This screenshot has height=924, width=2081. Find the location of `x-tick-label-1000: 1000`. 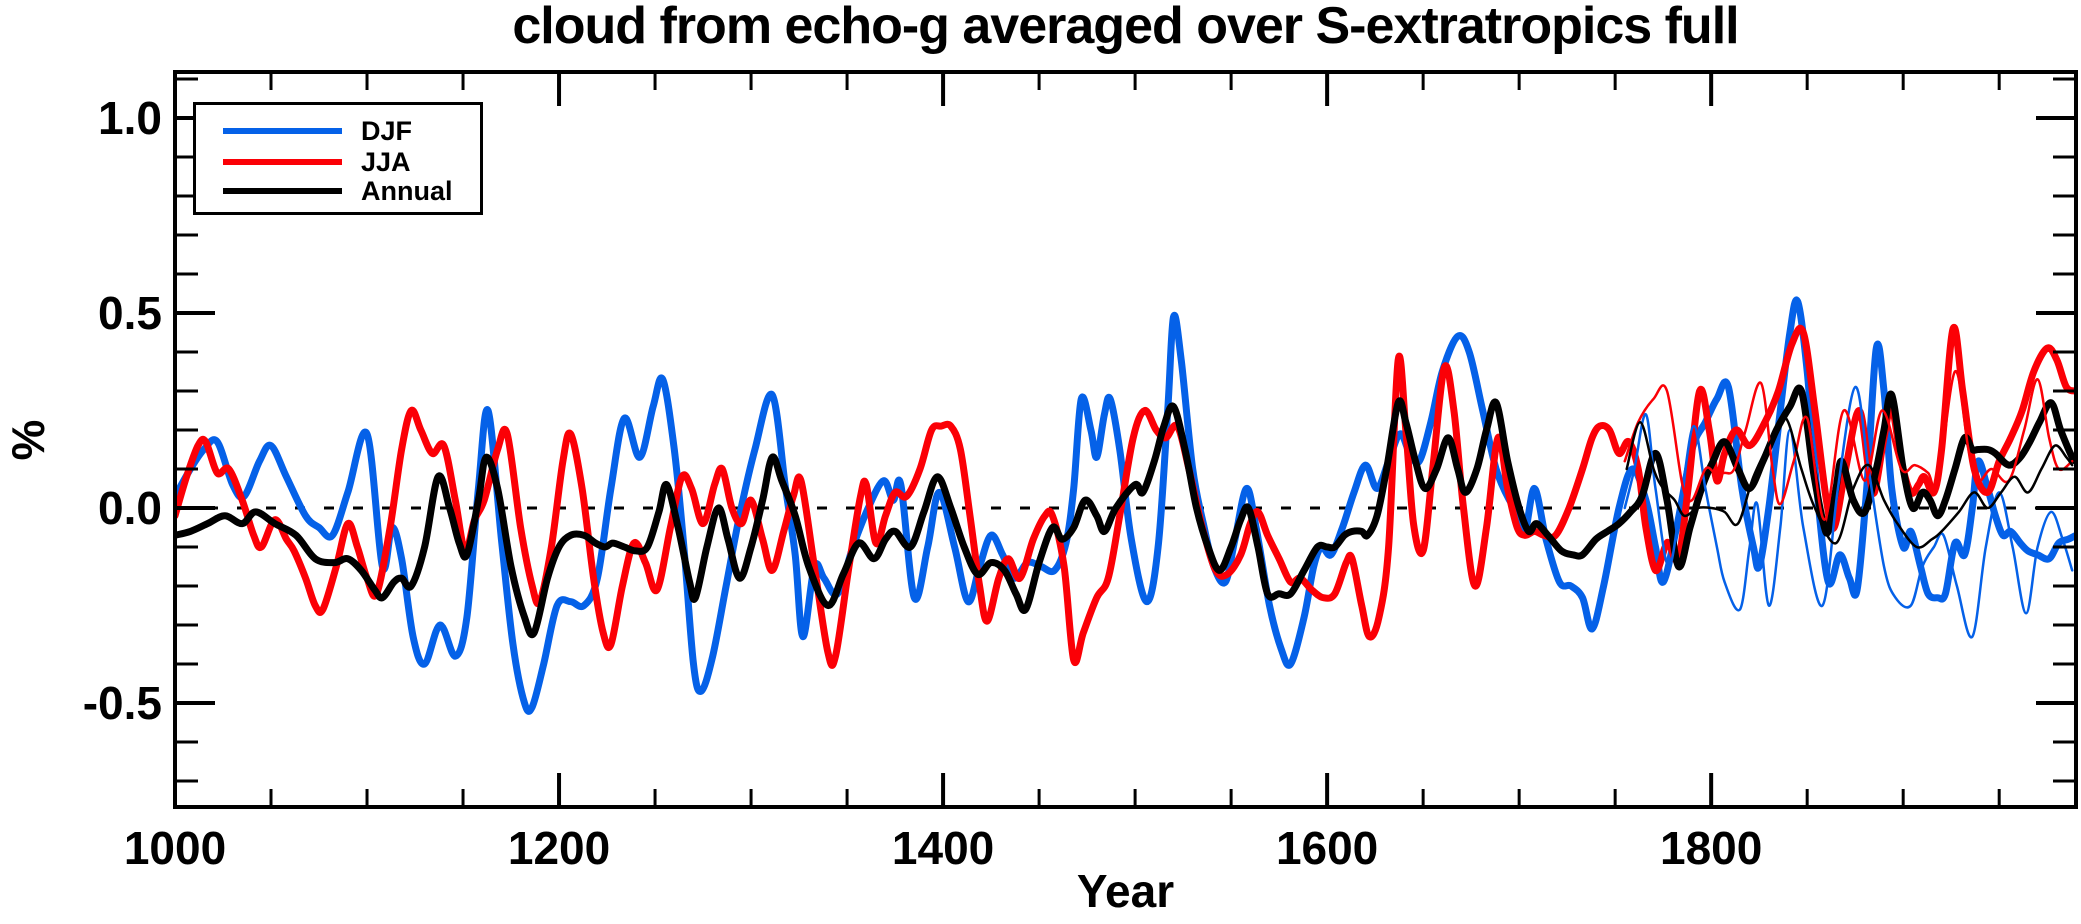

x-tick-label-1000: 1000 is located at coordinates (175, 848).